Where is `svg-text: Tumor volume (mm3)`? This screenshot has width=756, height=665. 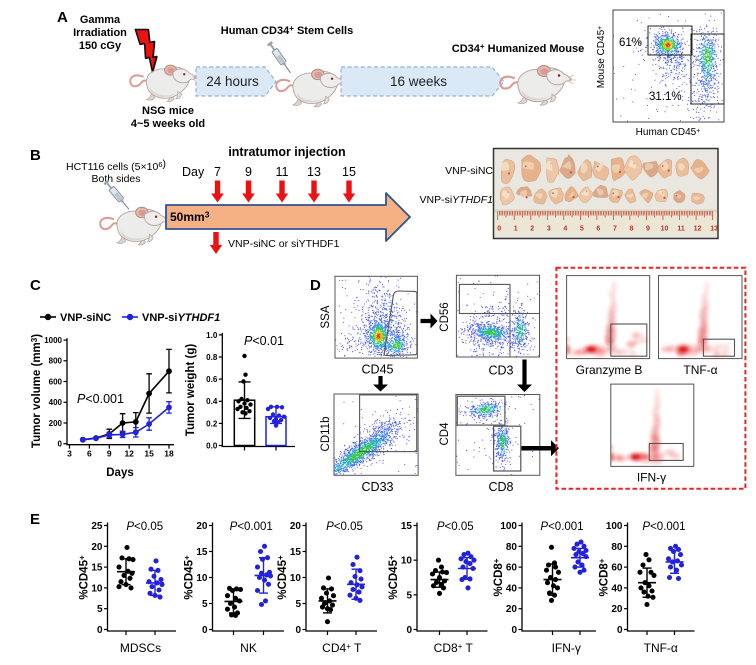
svg-text: Tumor volume (mm3) is located at coordinates (36, 391).